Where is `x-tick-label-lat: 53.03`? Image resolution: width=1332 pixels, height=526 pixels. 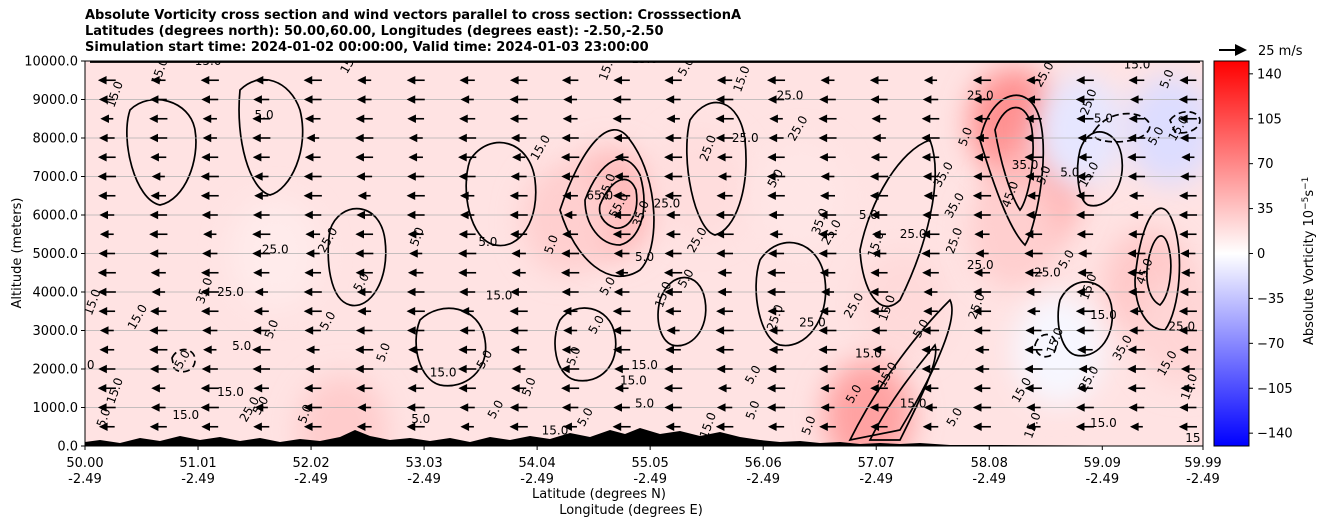 x-tick-label-lat: 53.03 is located at coordinates (423, 463).